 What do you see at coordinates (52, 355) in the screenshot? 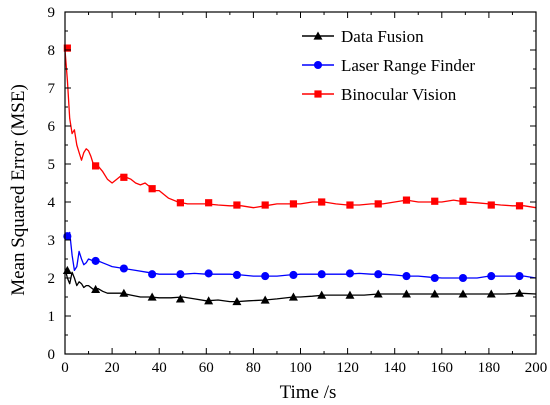
I see `y-tick-label: 0` at bounding box center [52, 355].